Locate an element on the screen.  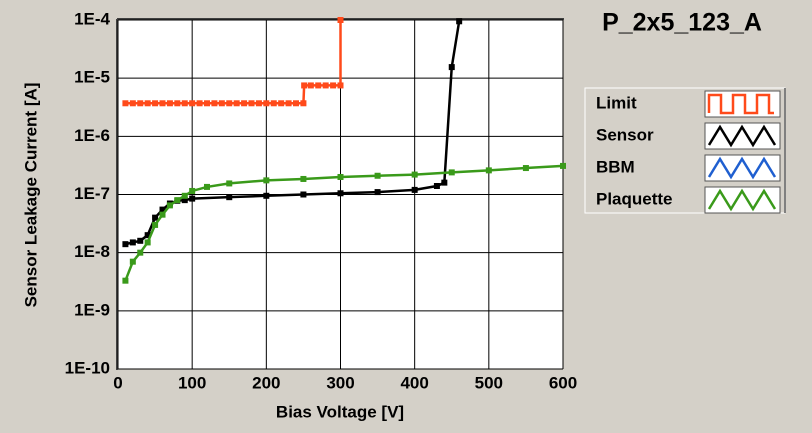
y-tick-label: 1E-9 is located at coordinates (92, 309).